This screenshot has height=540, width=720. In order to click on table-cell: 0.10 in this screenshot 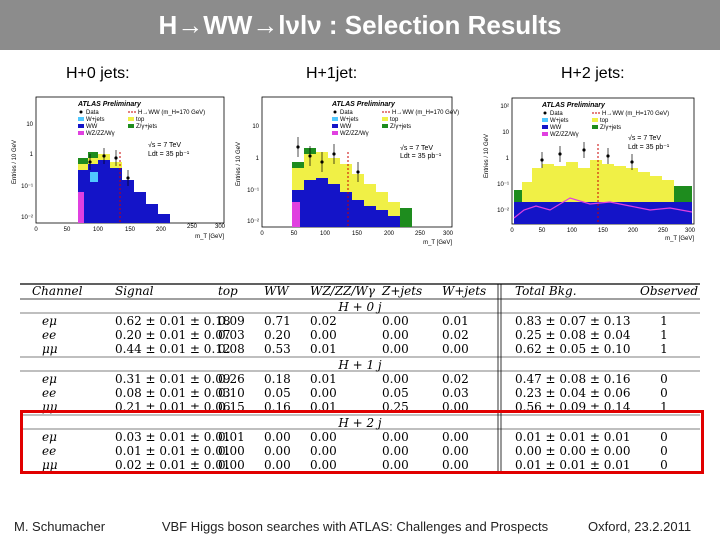, I will do `click(231, 393)`.